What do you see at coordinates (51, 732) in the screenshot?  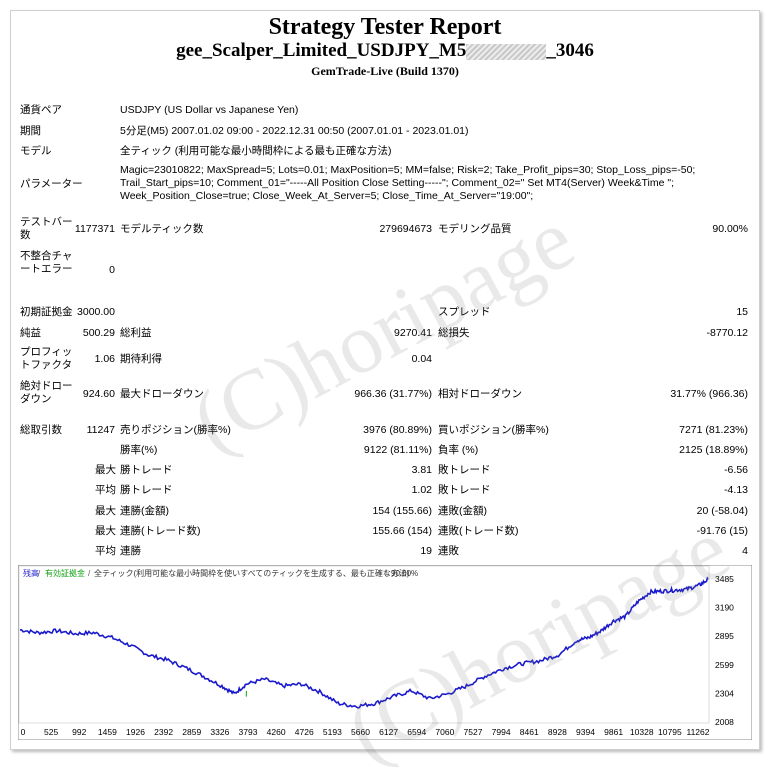 I see `x-tick-1: 525` at bounding box center [51, 732].